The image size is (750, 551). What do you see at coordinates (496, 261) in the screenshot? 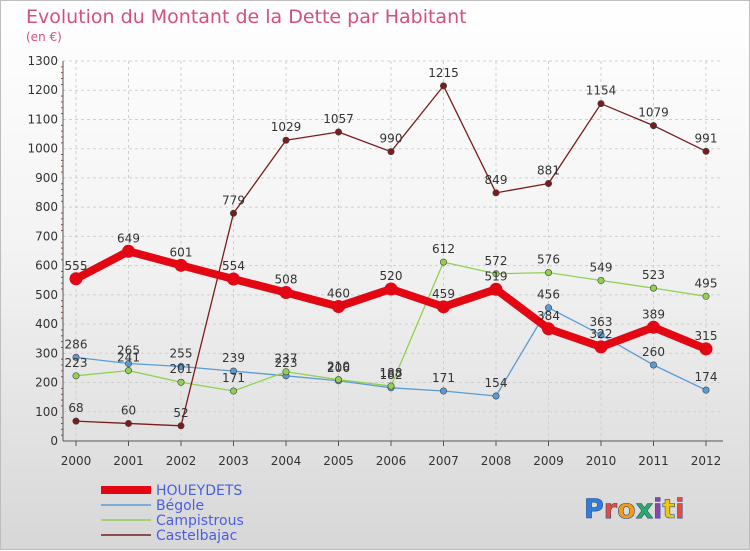
I see `data-label: 572` at bounding box center [496, 261].